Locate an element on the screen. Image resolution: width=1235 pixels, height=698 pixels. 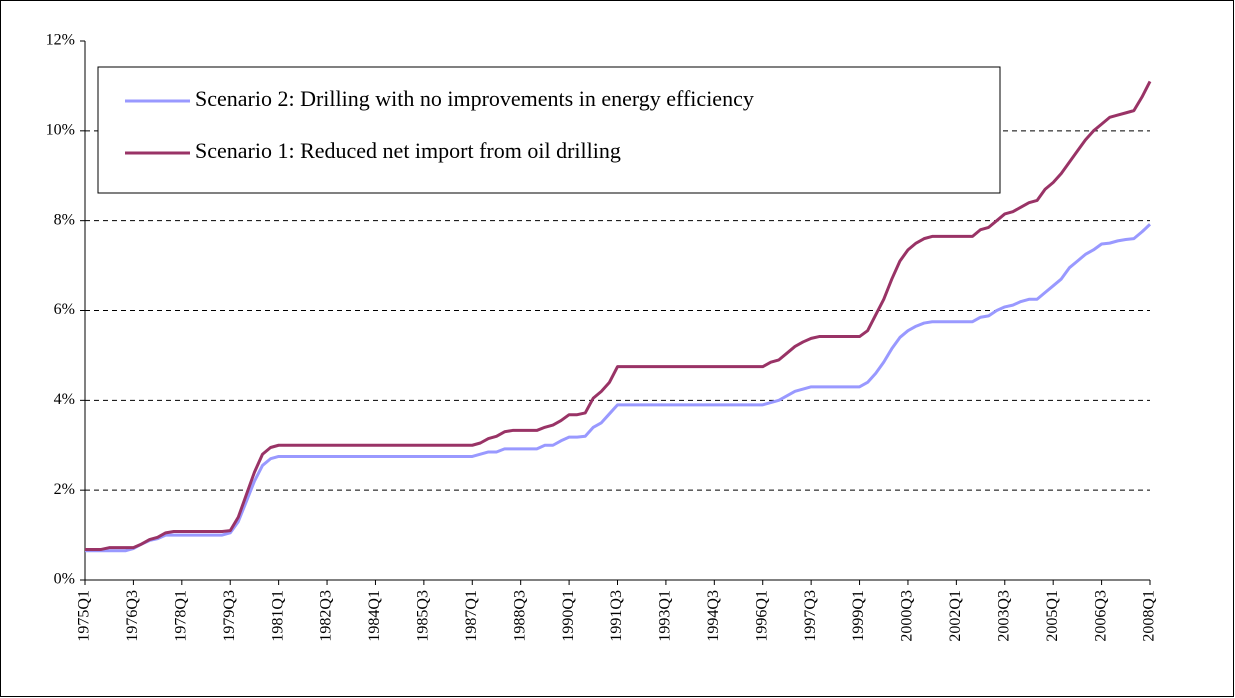
x-tick-label: 1997Q3 is located at coordinates (810, 616).